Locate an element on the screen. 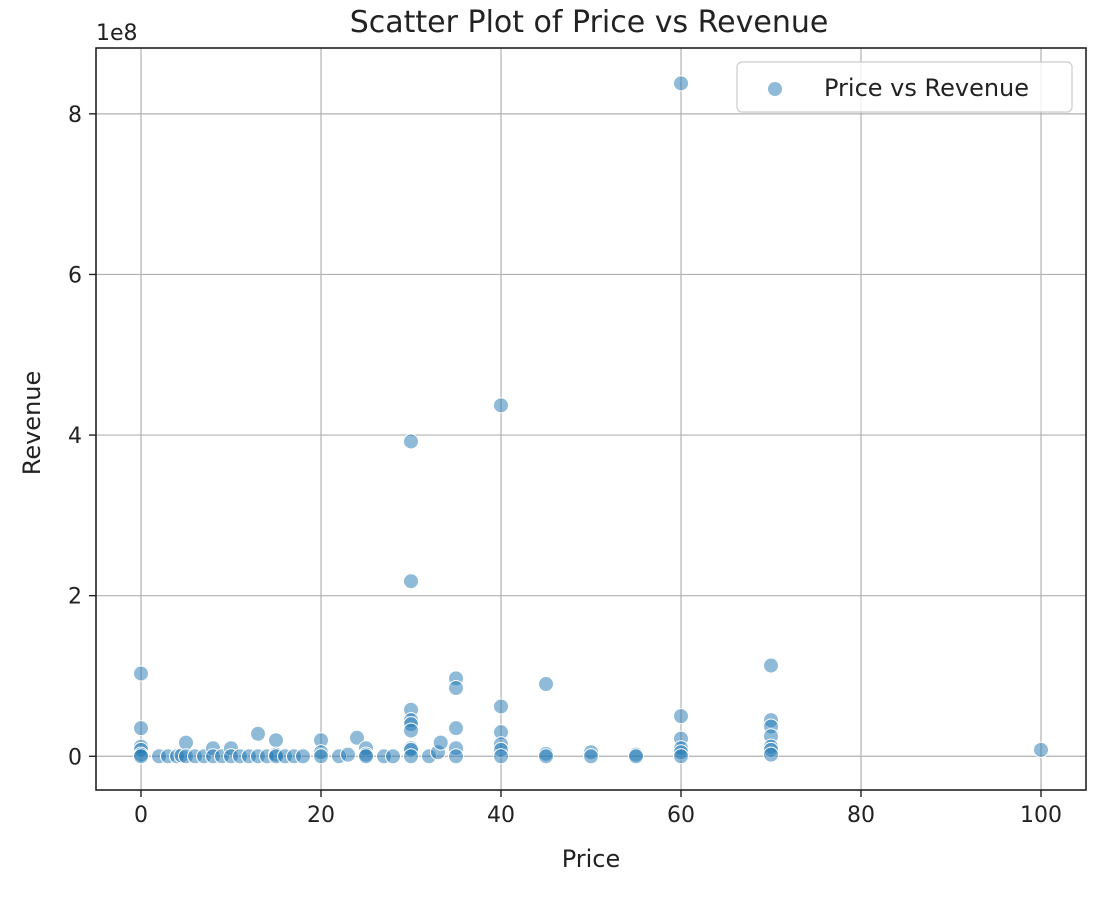 This screenshot has width=1100, height=897. legend-label: Price vs Revenue is located at coordinates (926, 88).